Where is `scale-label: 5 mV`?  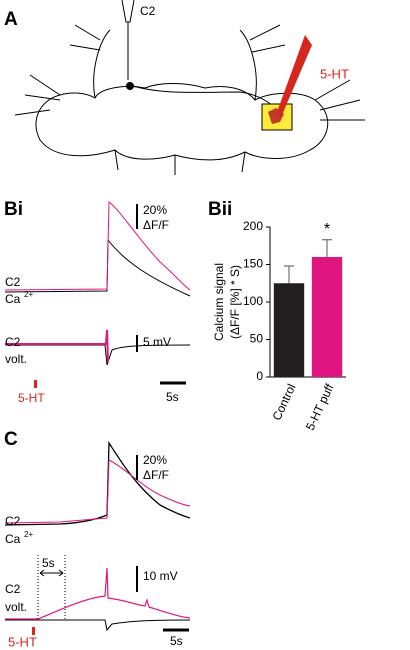 scale-label: 5 mV is located at coordinates (157, 342).